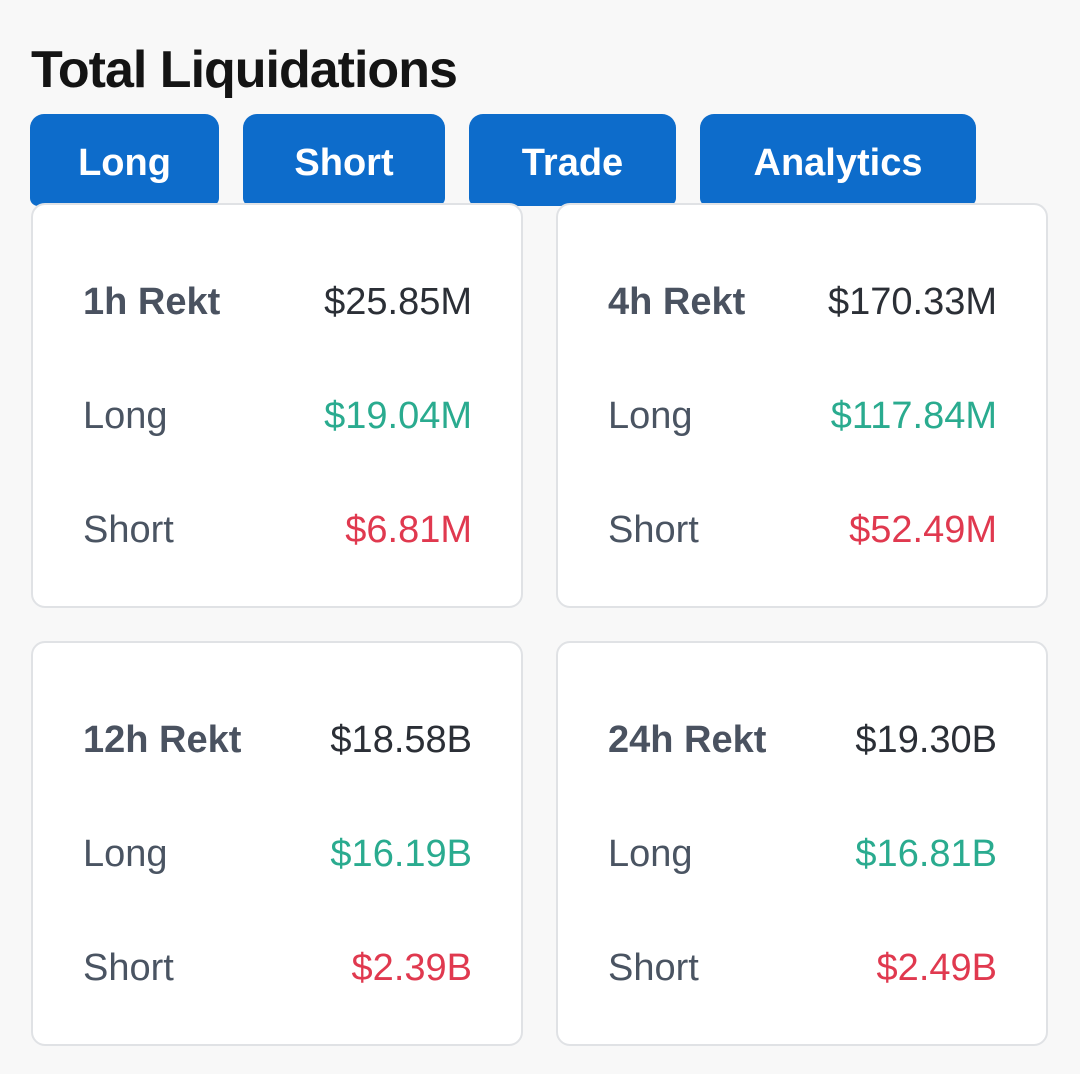 This screenshot has height=1074, width=1080. I want to click on short-row: Short $52.49M, so click(802, 530).